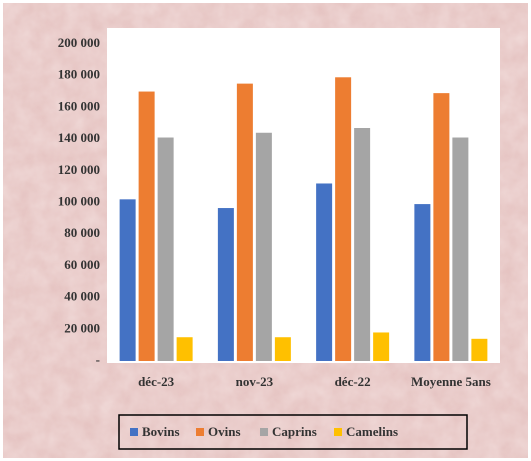  Describe the element at coordinates (79, 169) in the screenshot. I see `y-tick-label: 120 000` at that location.